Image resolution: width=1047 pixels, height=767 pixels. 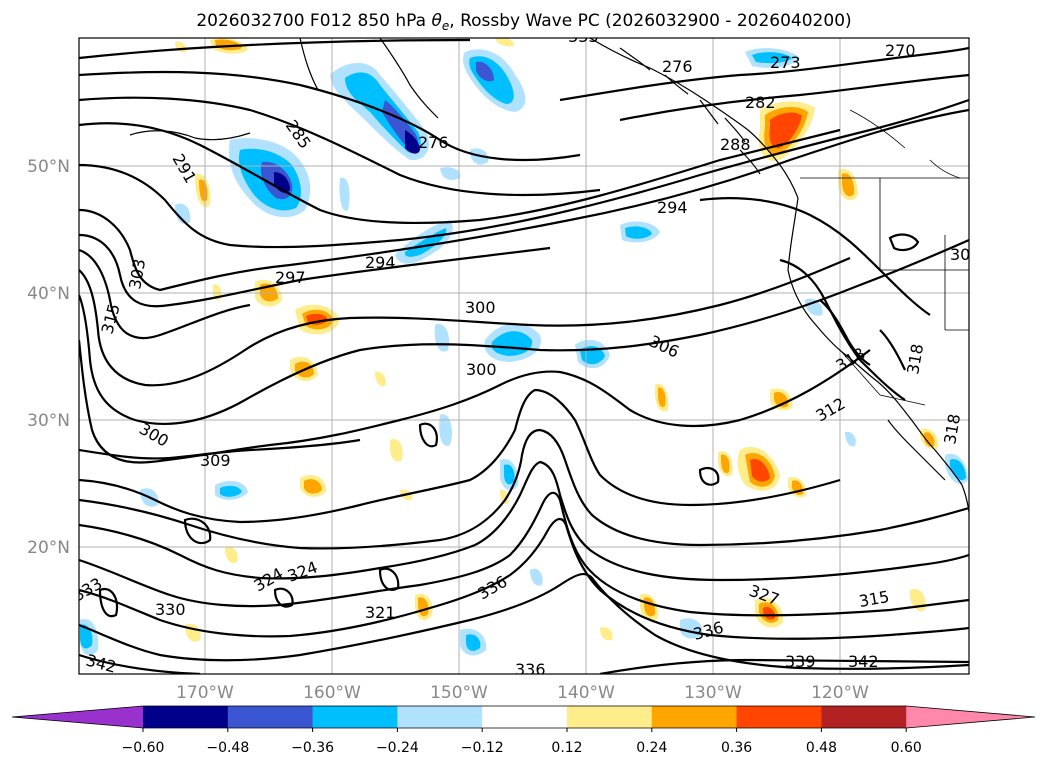 What do you see at coordinates (906, 748) in the screenshot?
I see `colorbar-tick-label: 0.60` at bounding box center [906, 748].